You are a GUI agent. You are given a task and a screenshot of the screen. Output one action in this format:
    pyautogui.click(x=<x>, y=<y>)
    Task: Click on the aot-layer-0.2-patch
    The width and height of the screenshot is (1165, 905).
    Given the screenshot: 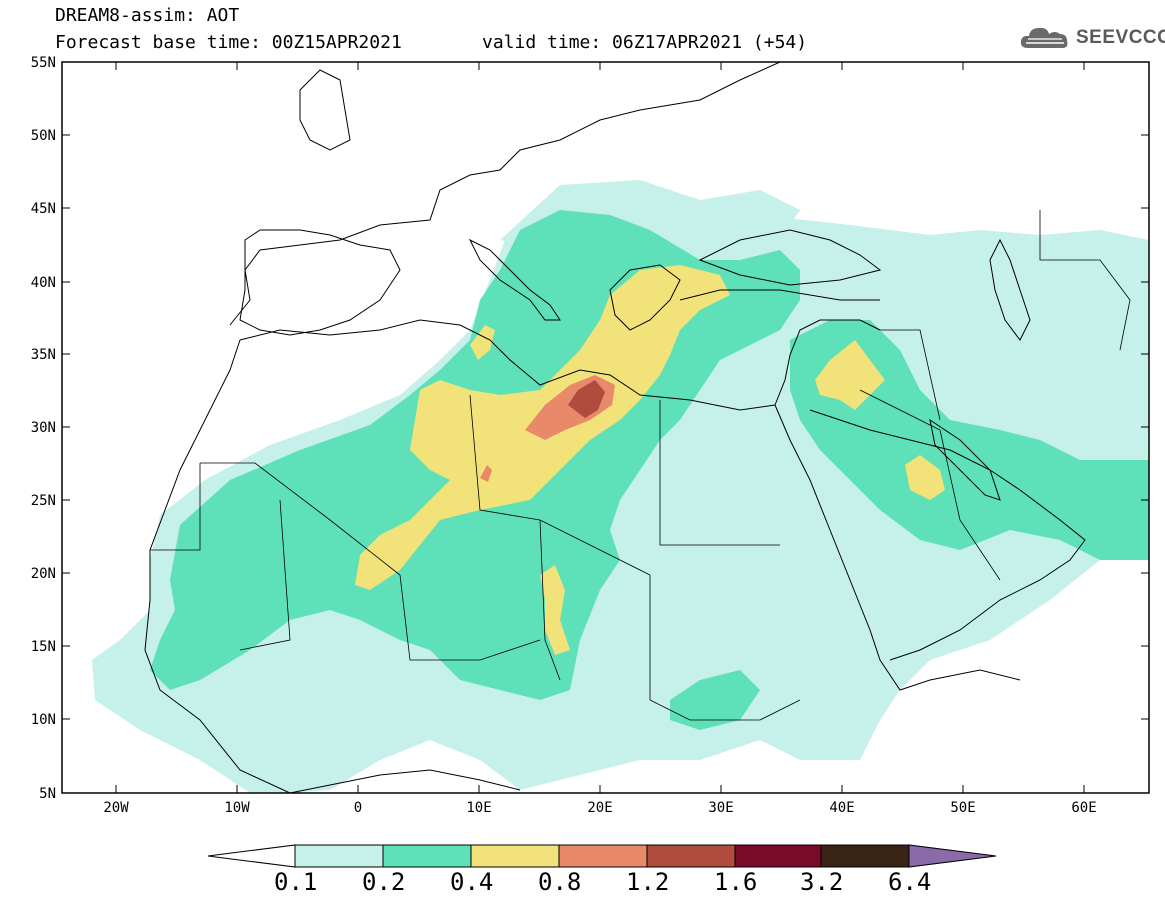 What is the action you would take?
    pyautogui.click(x=715, y=700)
    